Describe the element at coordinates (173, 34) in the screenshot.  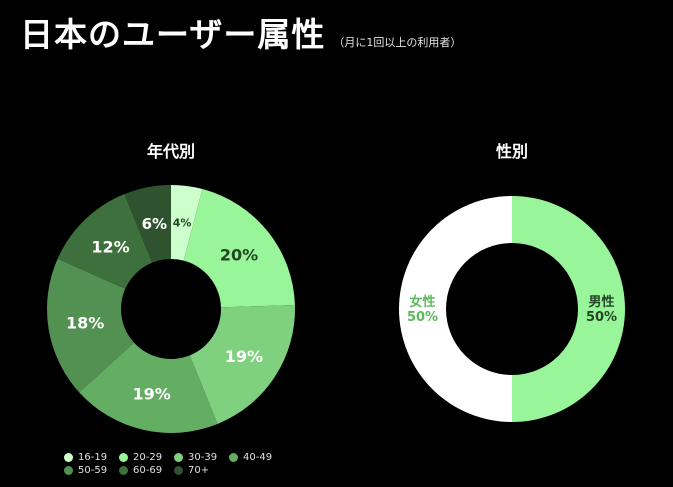
I see `page-title: 日本のユーザー属性` at that location.